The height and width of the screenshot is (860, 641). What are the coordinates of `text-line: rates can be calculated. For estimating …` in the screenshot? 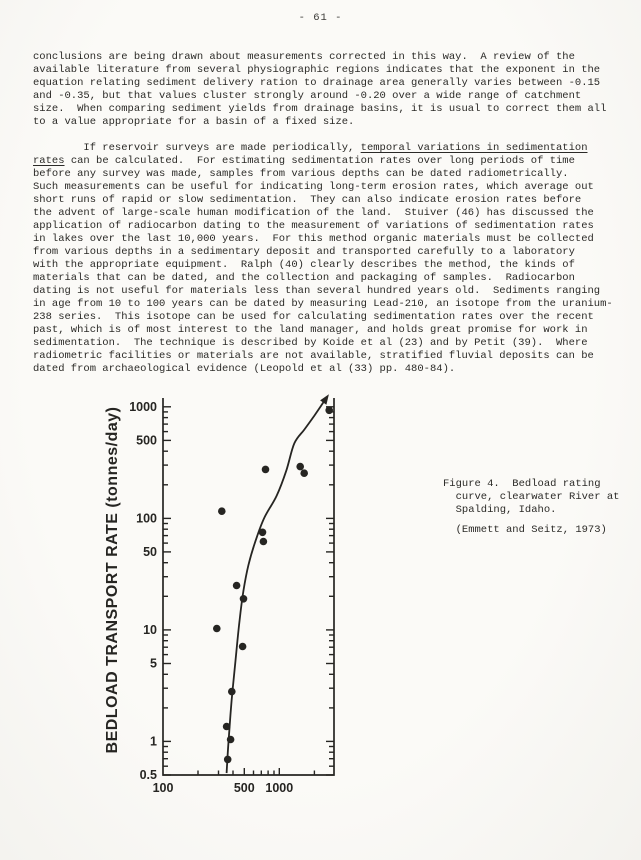 It's located at (304, 161).